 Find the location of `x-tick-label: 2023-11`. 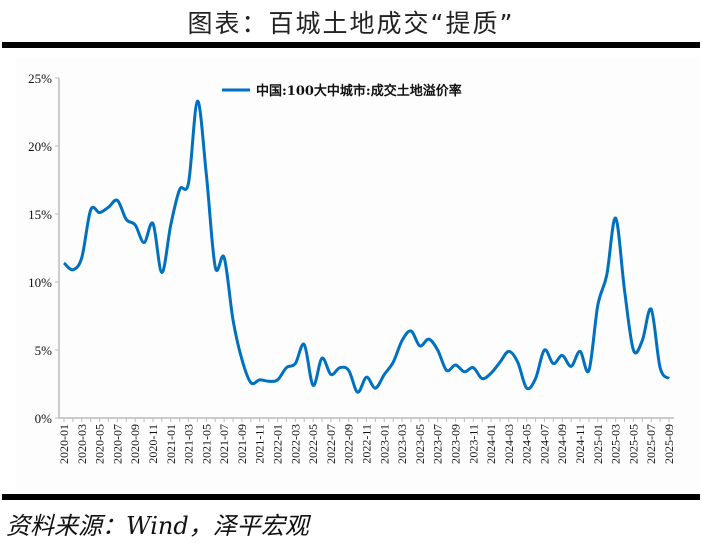

x-tick-label: 2023-11 is located at coordinates (473, 444).